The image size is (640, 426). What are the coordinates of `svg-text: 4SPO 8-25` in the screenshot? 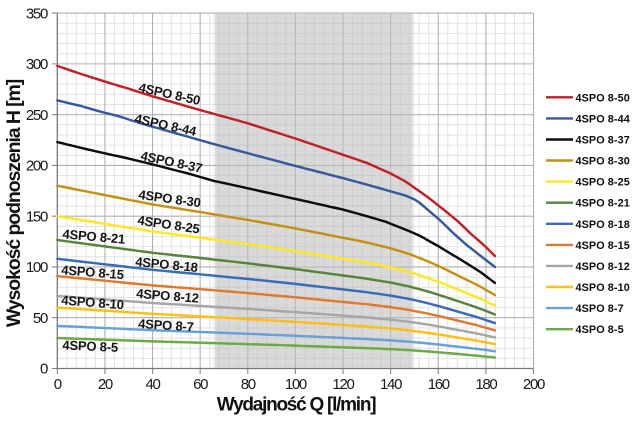 It's located at (603, 183).